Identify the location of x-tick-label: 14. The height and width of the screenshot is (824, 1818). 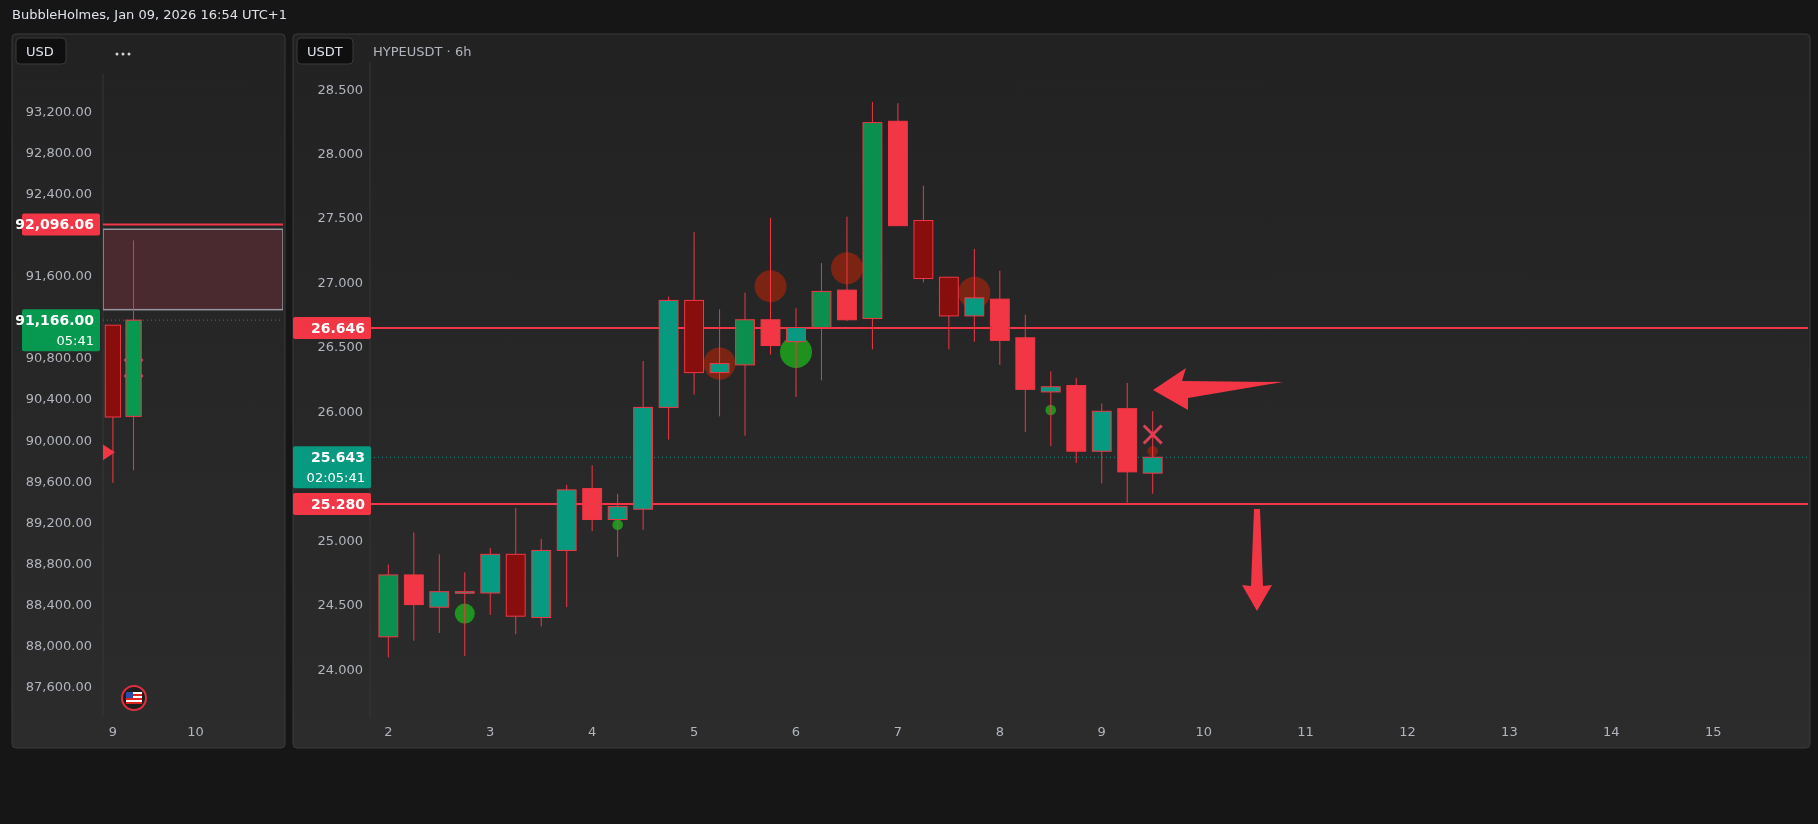
(1611, 731).